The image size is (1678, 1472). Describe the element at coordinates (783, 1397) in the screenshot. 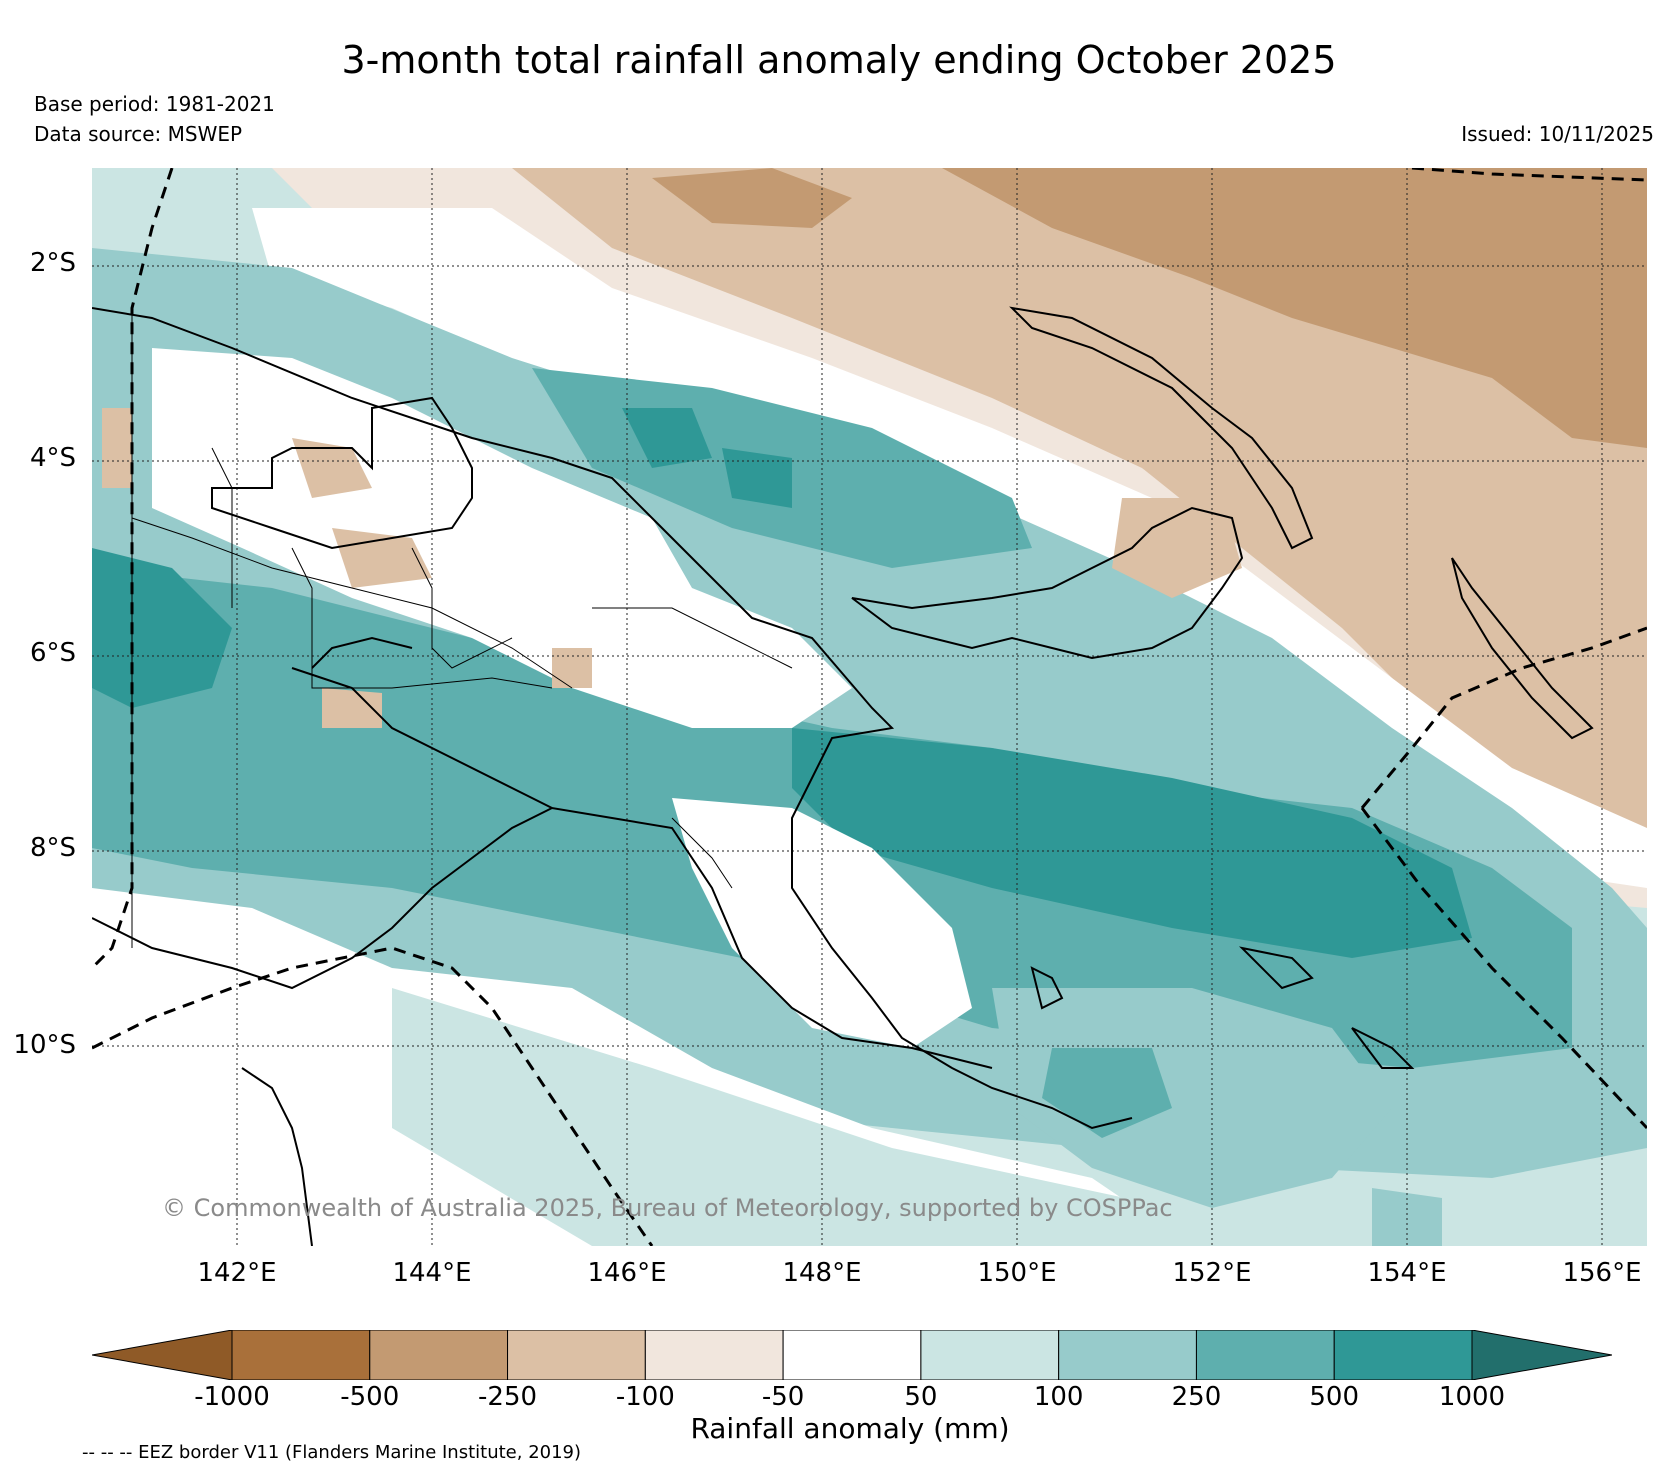

I see `colorbar-tick: -50` at that location.